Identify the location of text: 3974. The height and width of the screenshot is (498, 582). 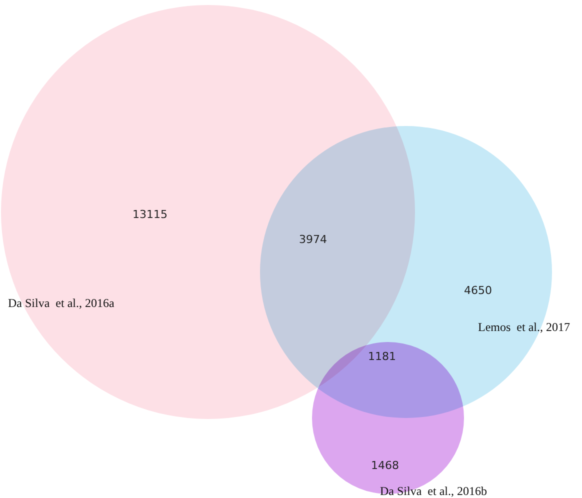
(313, 239).